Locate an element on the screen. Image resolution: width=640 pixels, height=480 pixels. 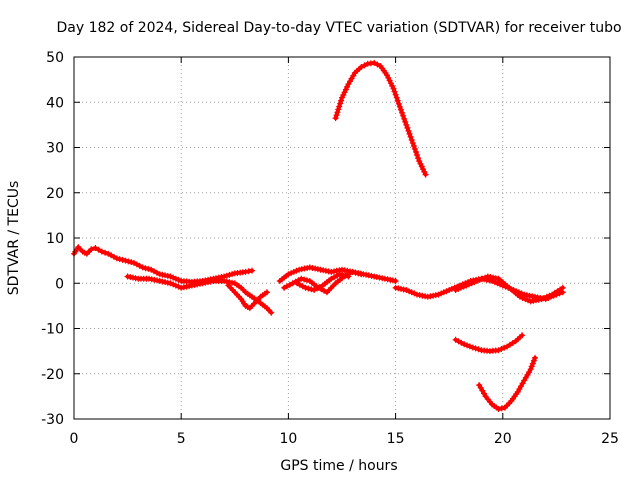
x-axis-label: GPS time / hours is located at coordinates (338, 466).